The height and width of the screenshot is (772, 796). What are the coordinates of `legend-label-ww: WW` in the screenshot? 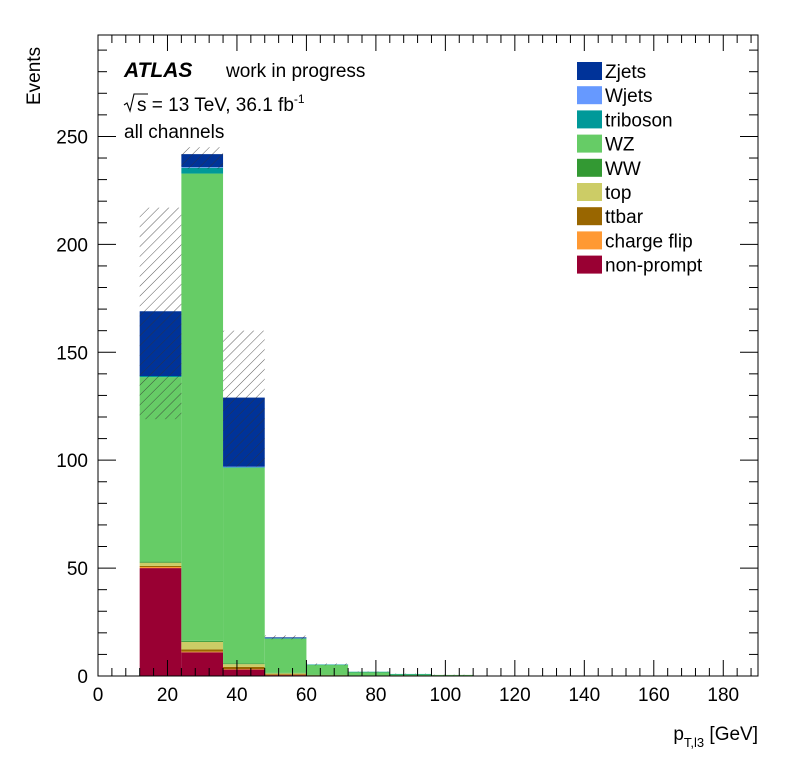 It's located at (623, 169).